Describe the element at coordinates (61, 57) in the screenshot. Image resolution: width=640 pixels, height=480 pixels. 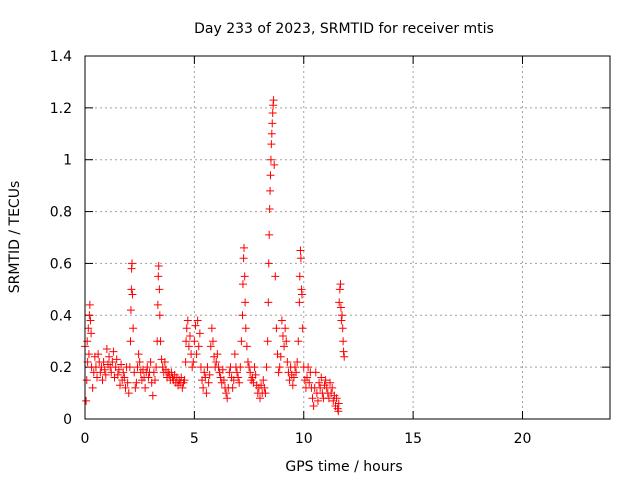
I see `y-tick-label: 1.4` at that location.